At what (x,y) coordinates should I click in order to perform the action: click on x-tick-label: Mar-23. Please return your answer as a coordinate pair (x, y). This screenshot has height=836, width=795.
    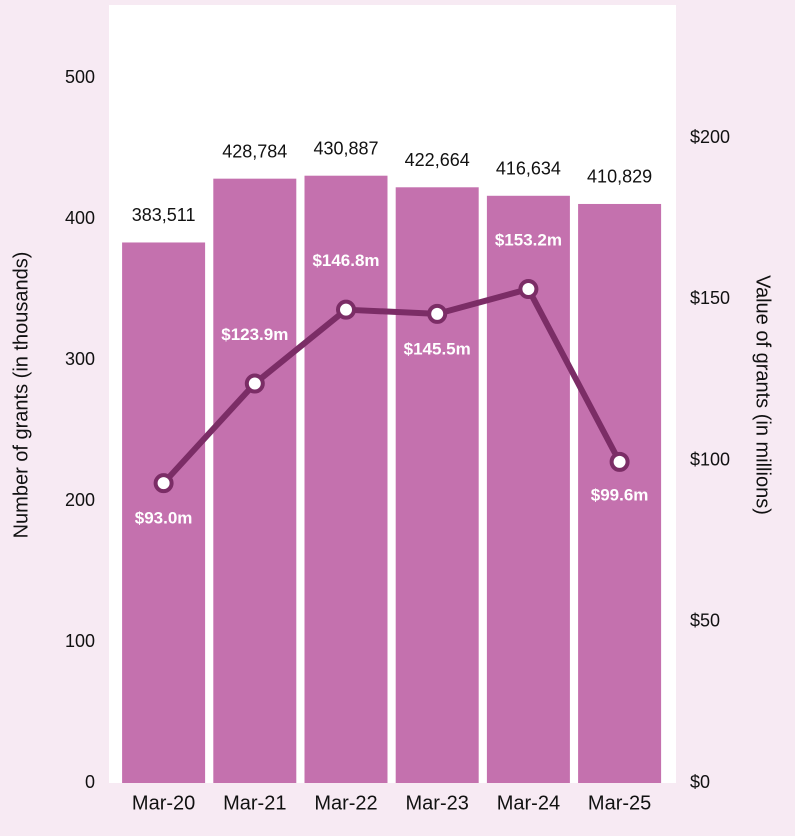
    Looking at the image, I should click on (437, 803).